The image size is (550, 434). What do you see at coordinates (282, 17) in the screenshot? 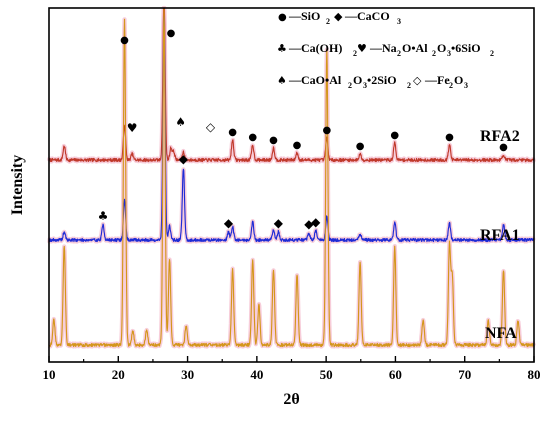
I see `legend-sio2-icon: ●` at bounding box center [282, 17].